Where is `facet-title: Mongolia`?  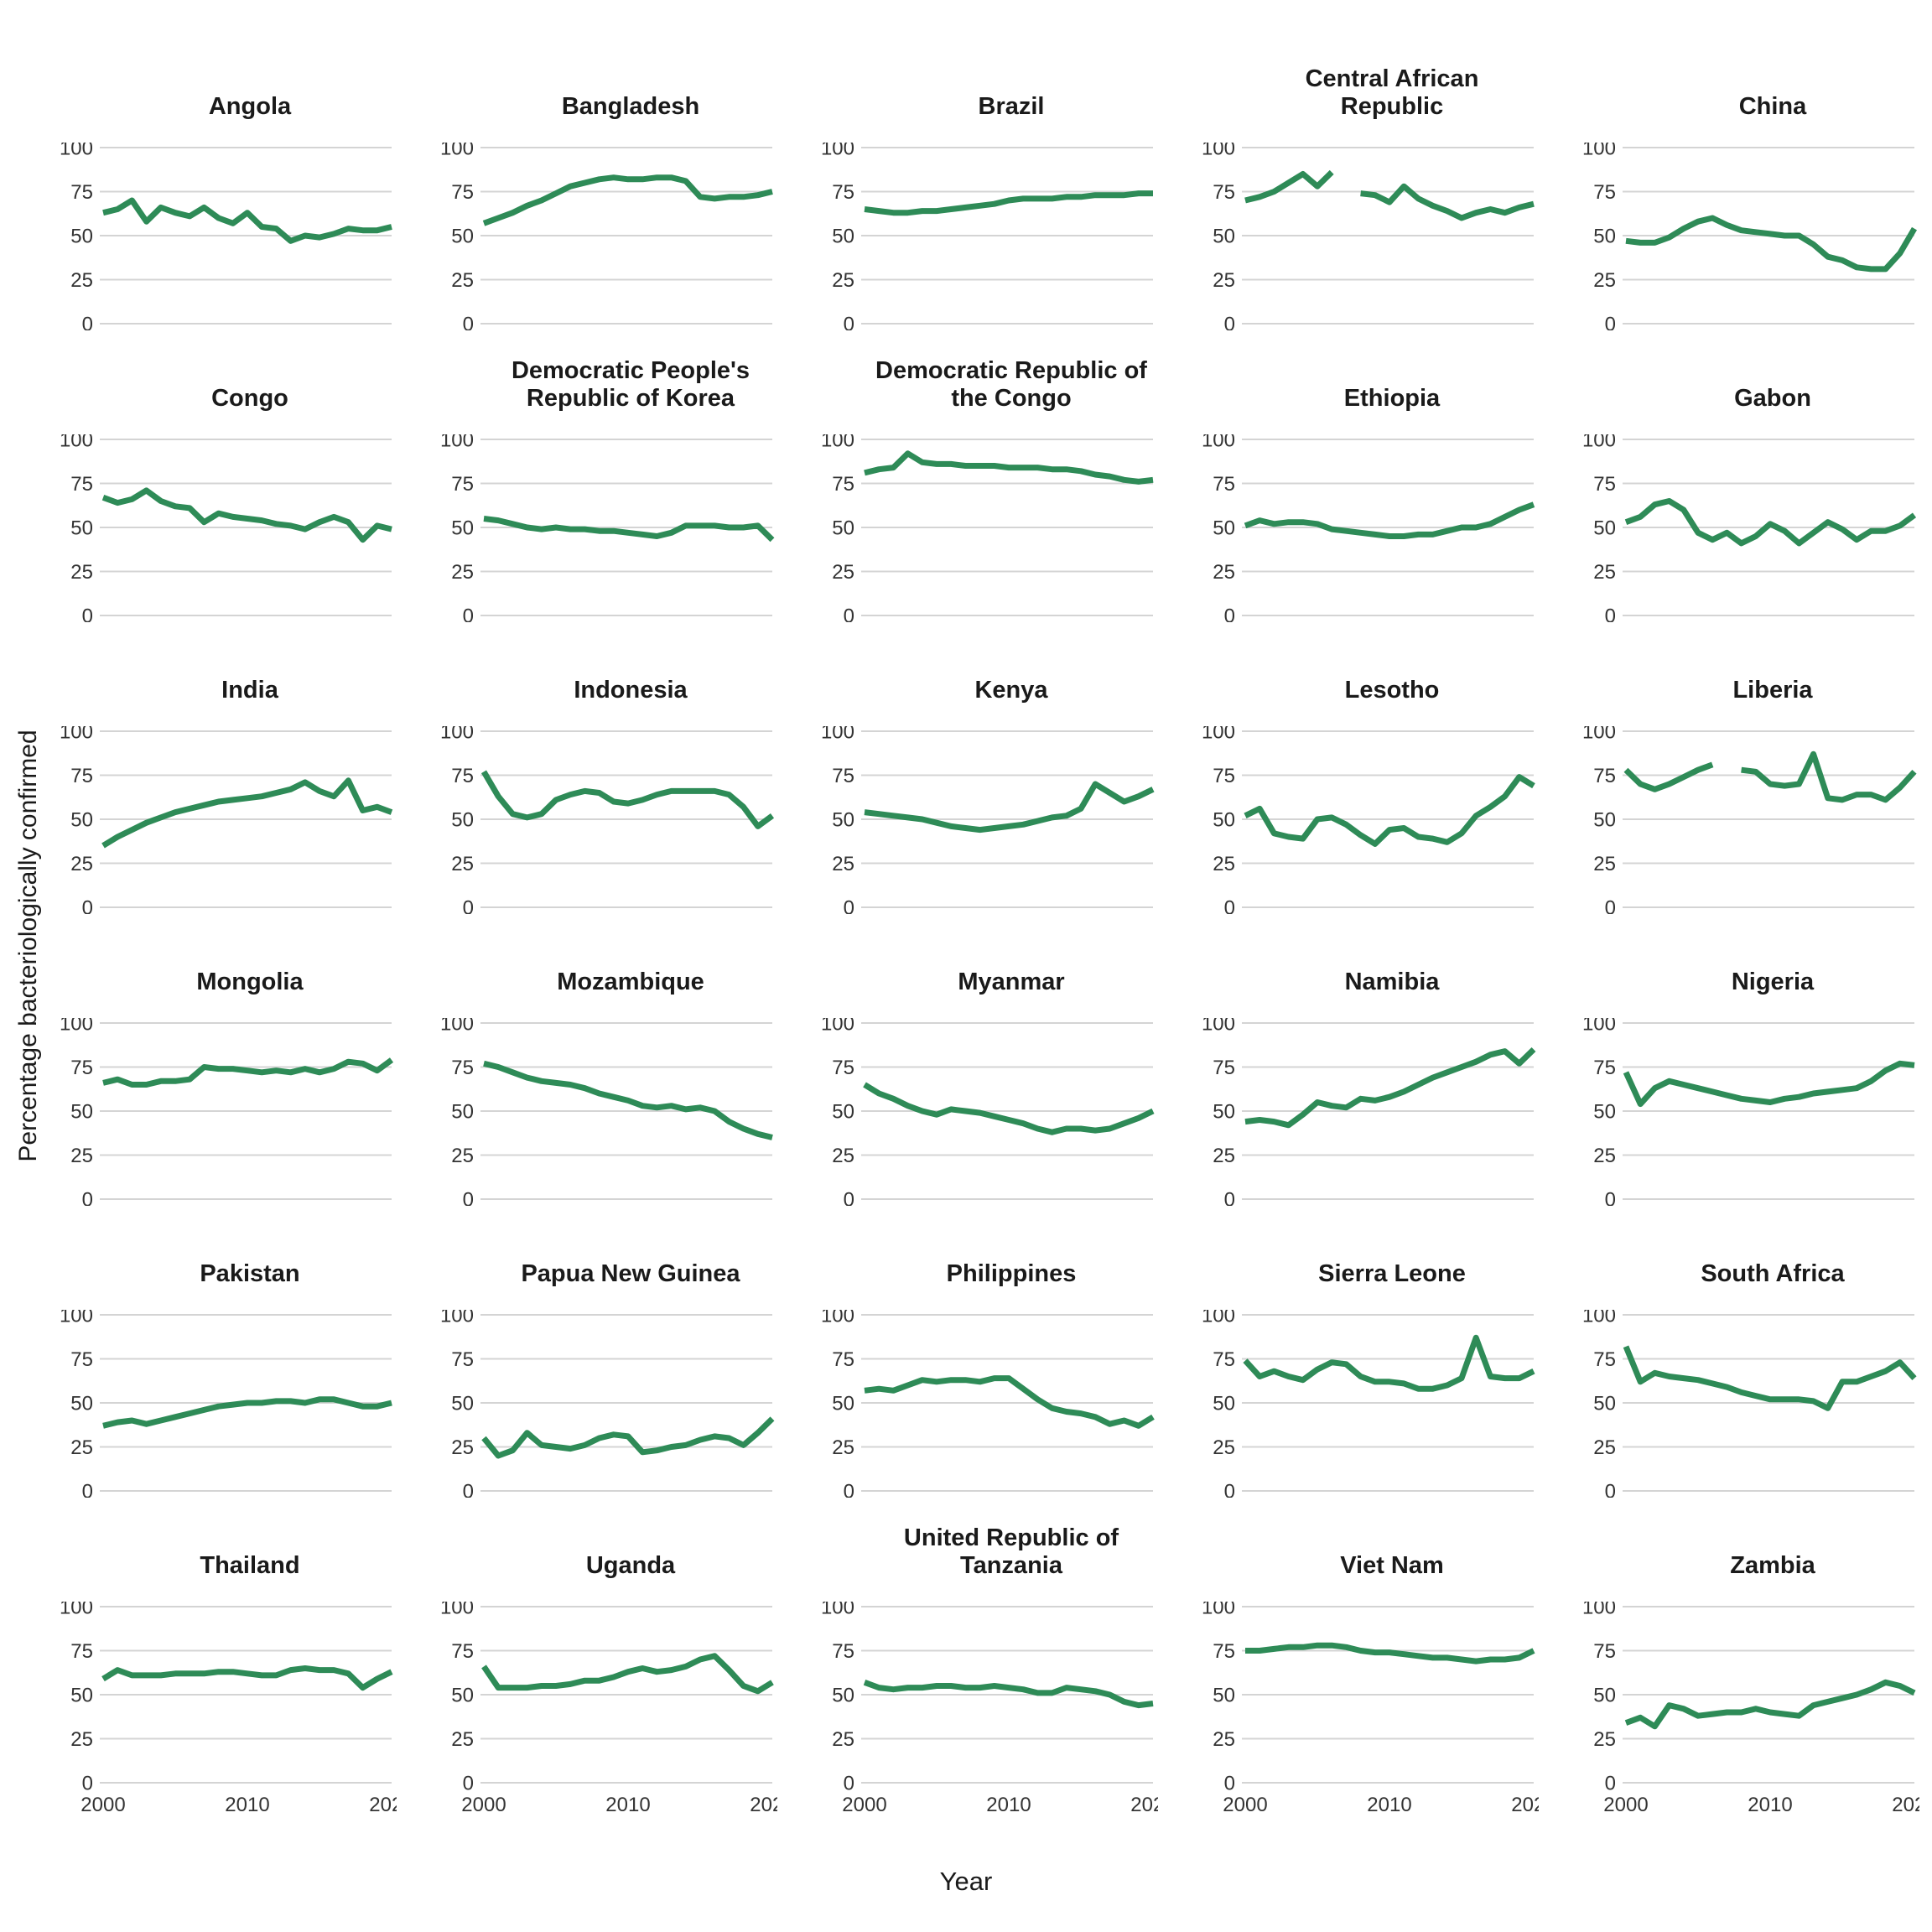 facet-title: Mongolia is located at coordinates (225, 971).